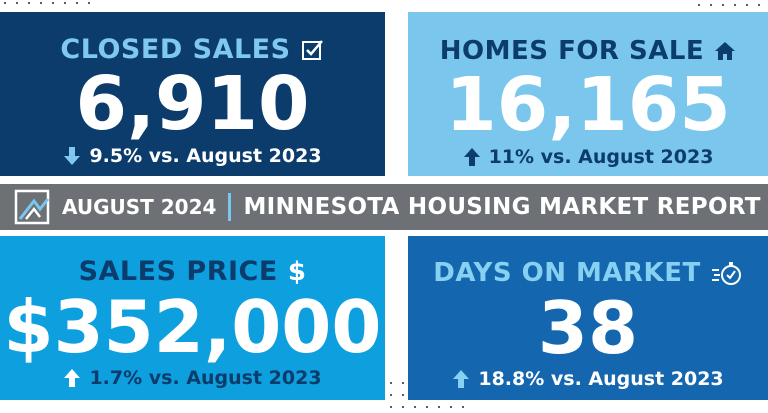  What do you see at coordinates (230, 207) in the screenshot?
I see `banner-divider` at bounding box center [230, 207].